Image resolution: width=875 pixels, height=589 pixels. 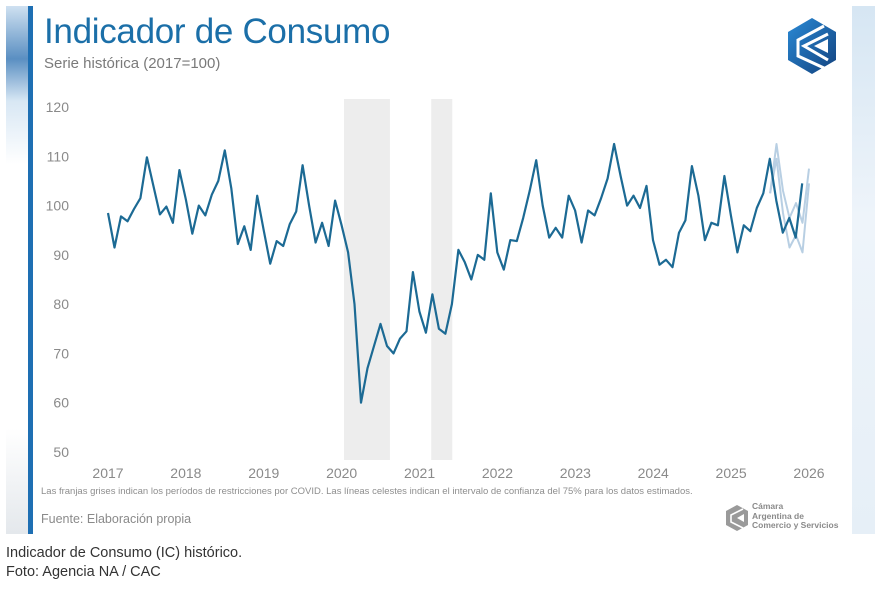 I want to click on y-tick-label: 100, so click(x=58, y=206).